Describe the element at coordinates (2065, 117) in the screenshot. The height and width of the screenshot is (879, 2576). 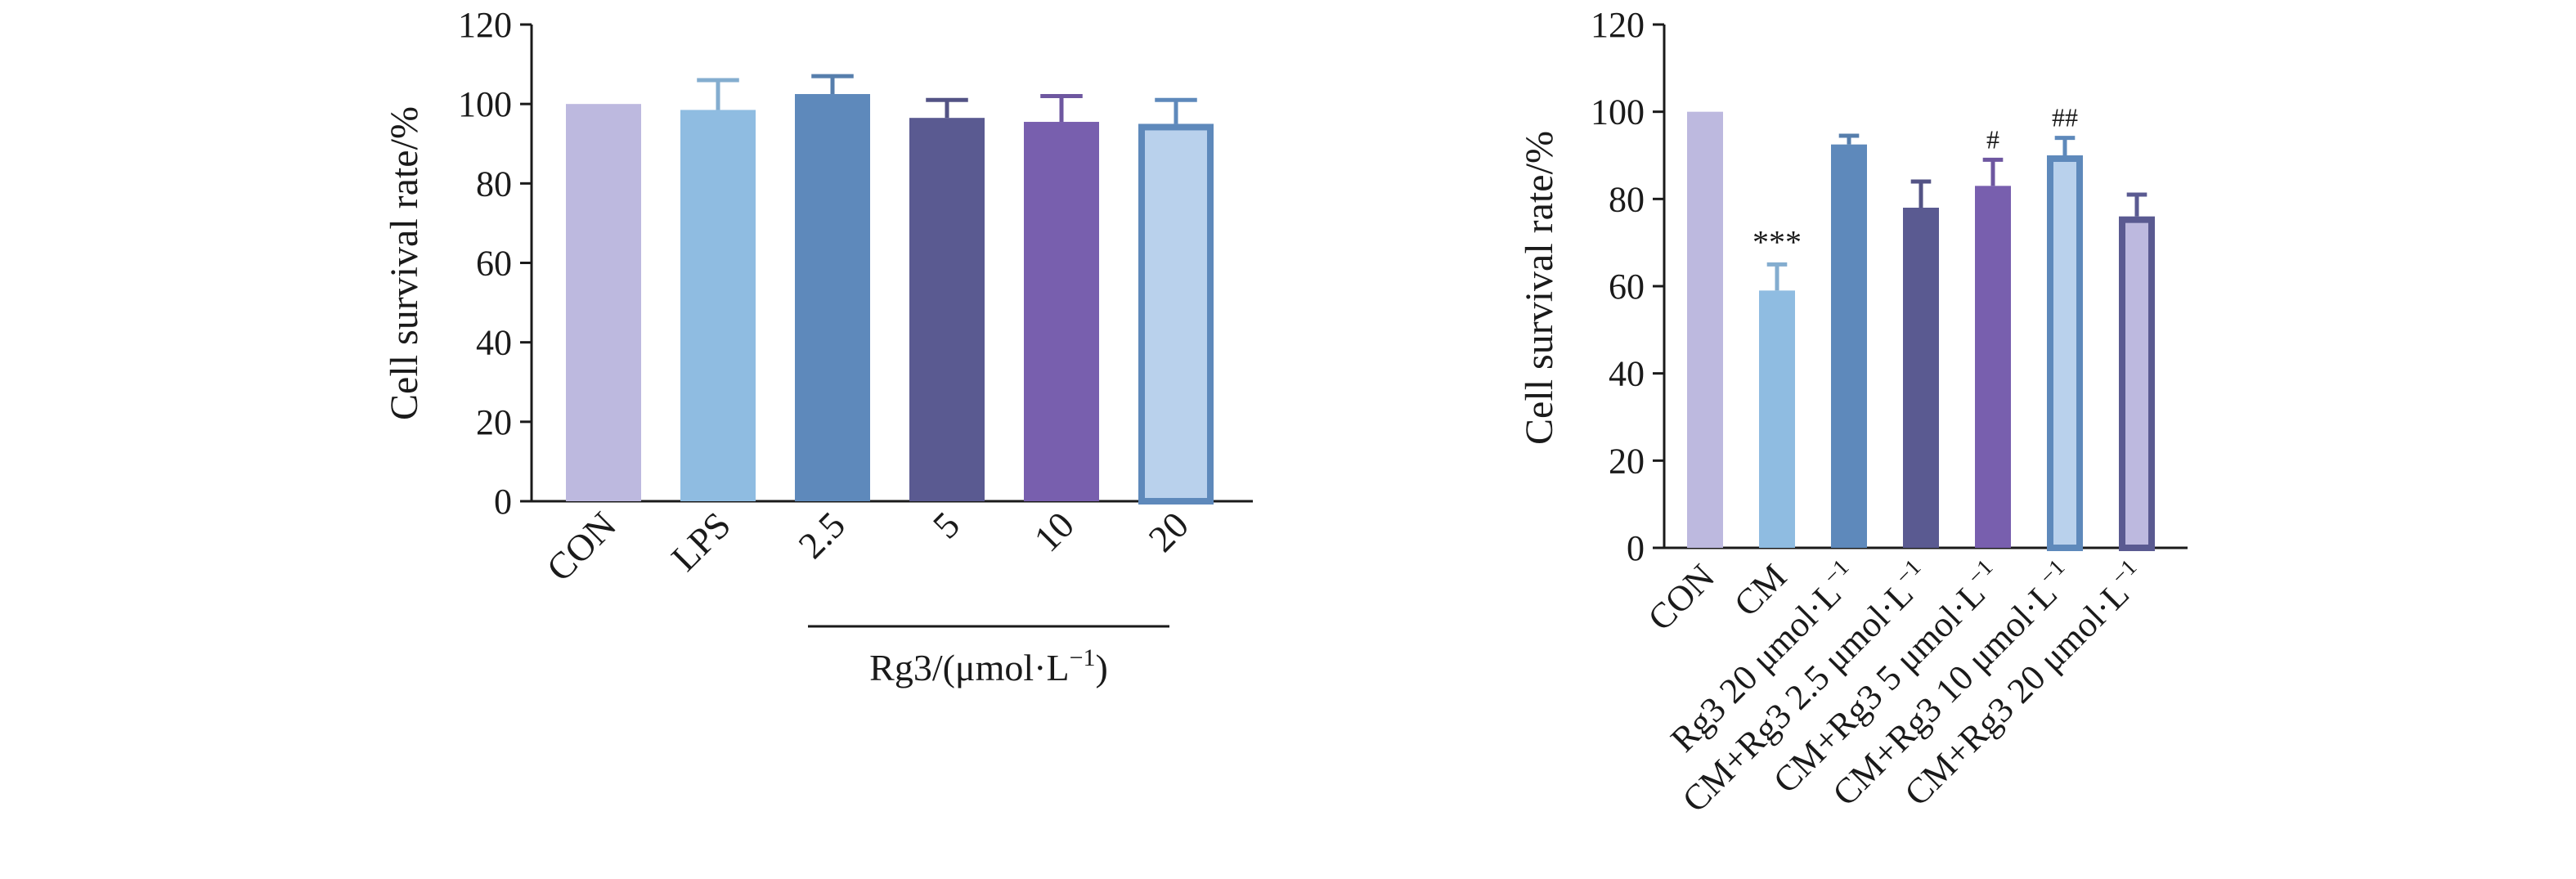
I see `significance-marker: ##` at that location.